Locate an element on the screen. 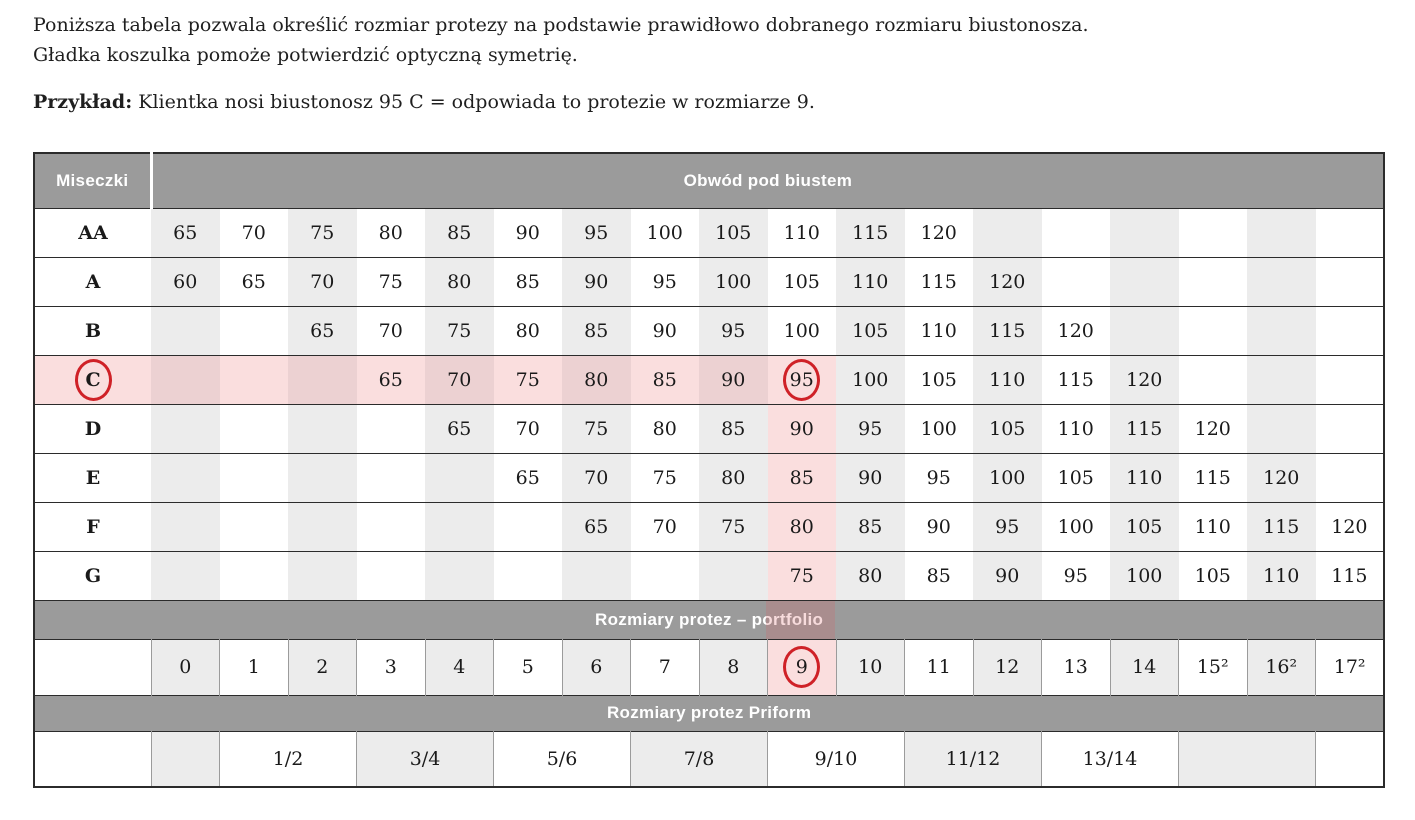  portfolio-row-spacer is located at coordinates (93, 667).